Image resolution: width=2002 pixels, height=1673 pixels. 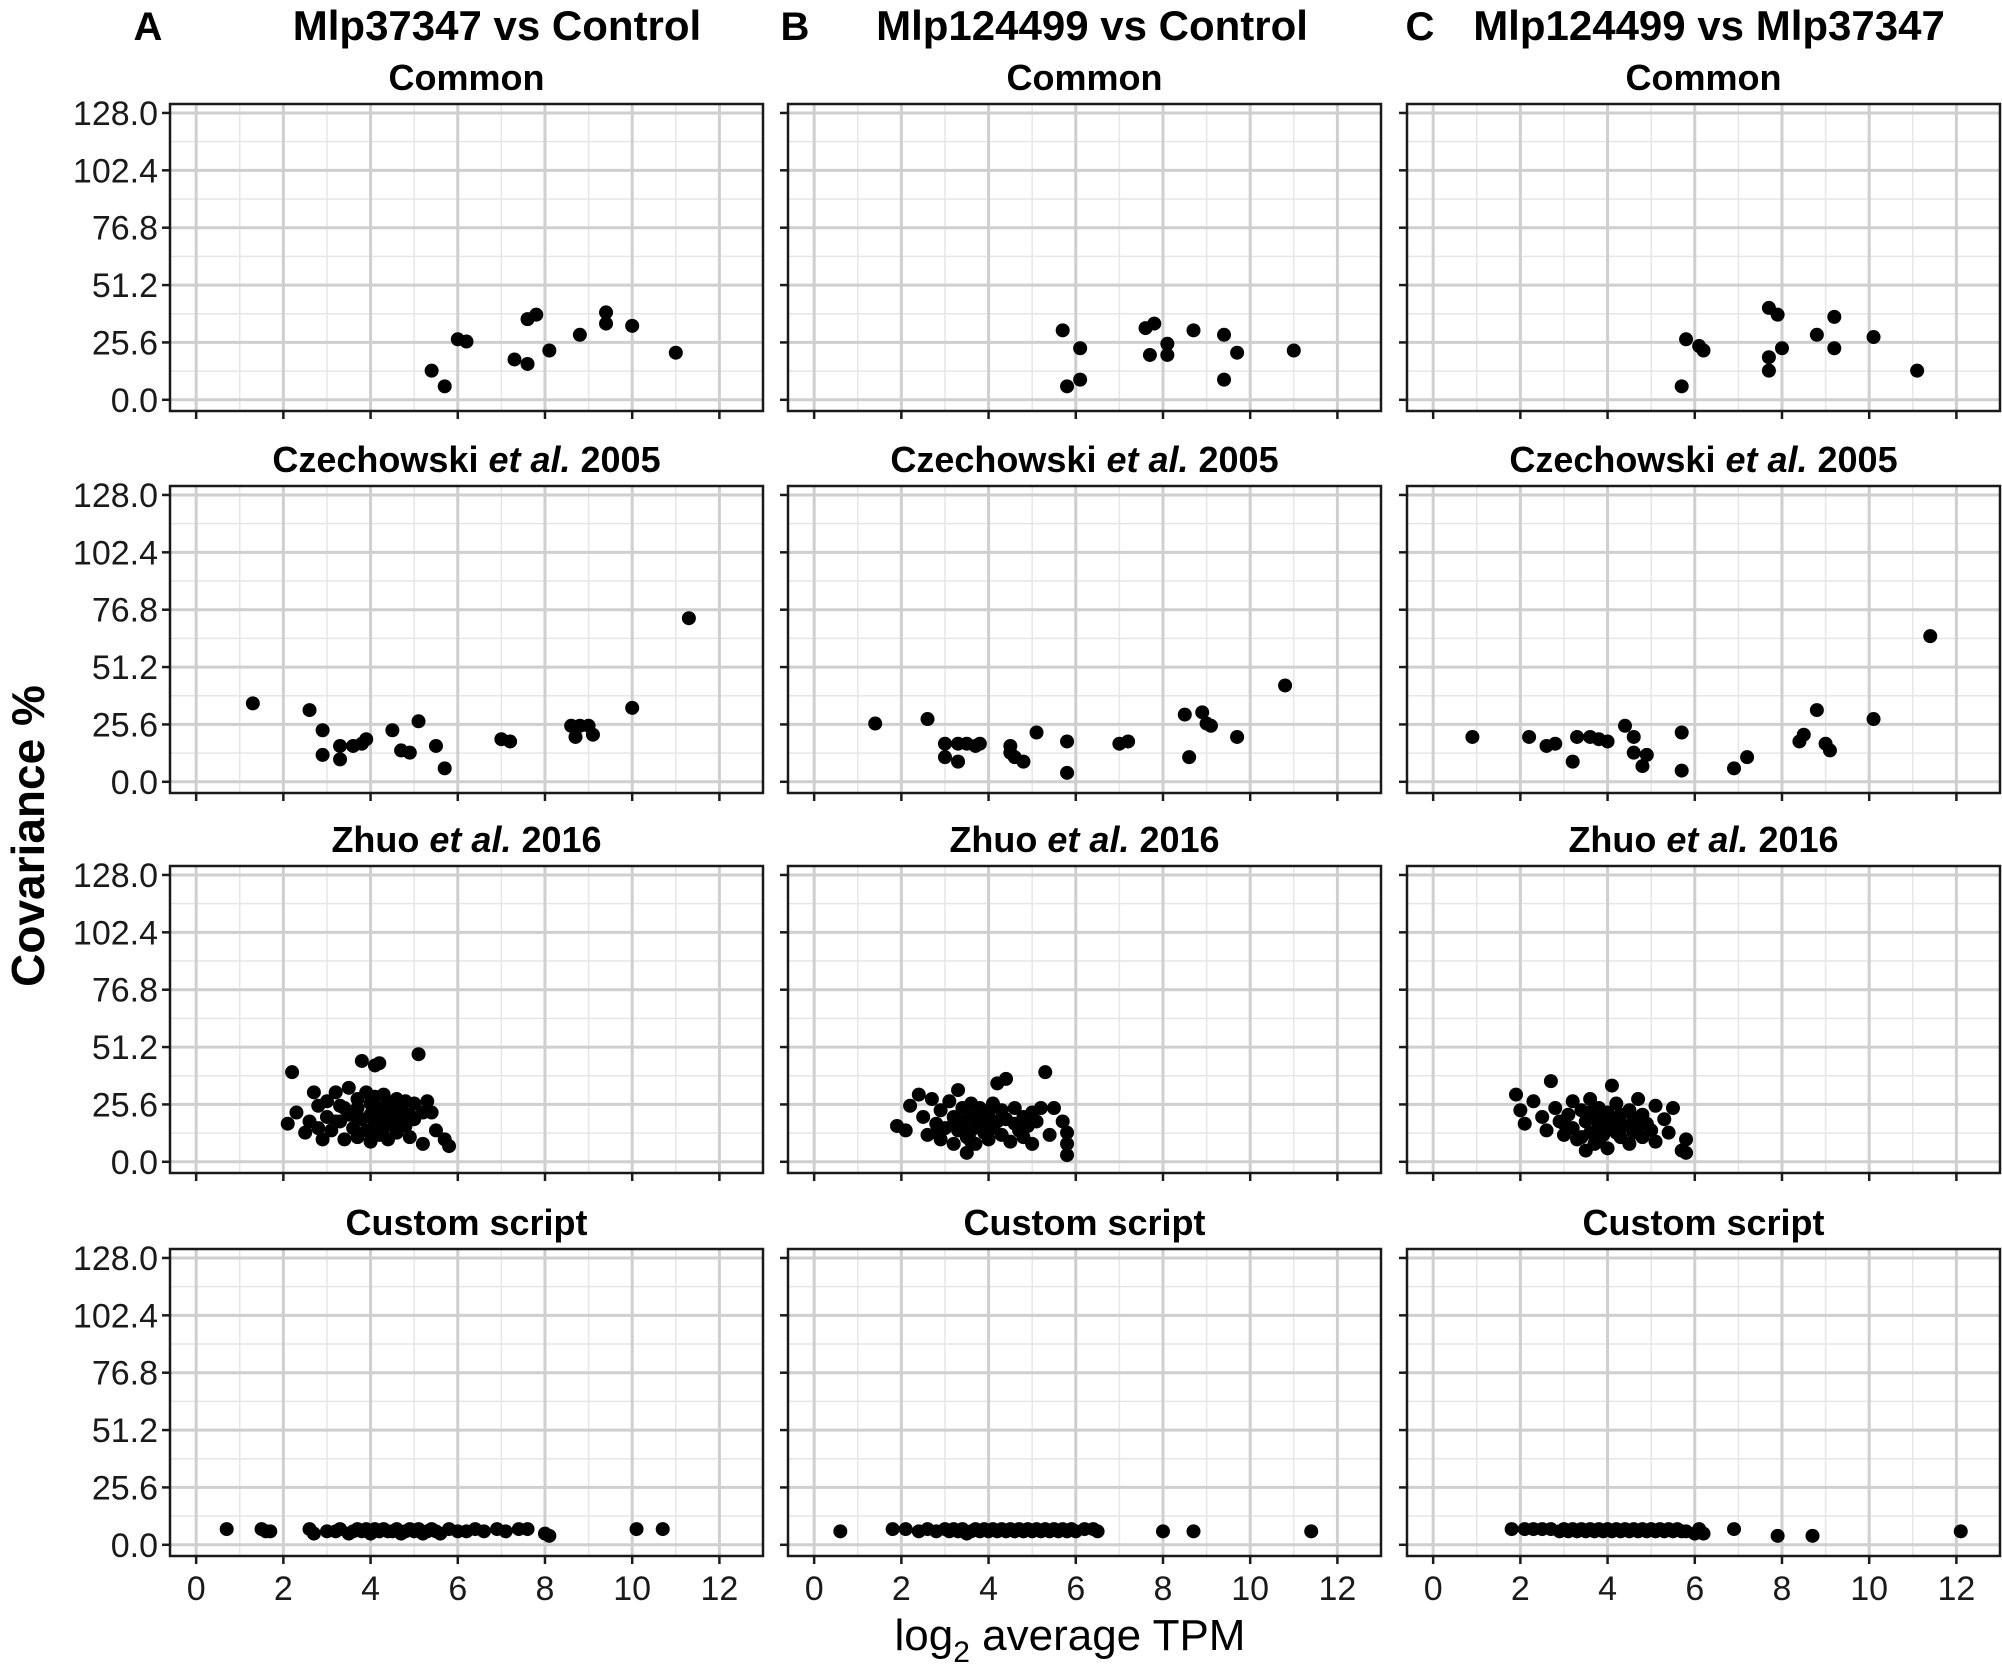 I want to click on x-tick-label: 2, so click(x=901, y=1589).